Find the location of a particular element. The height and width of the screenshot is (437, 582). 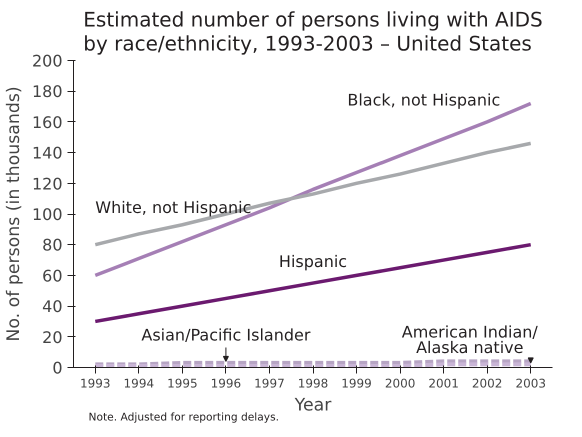

series-label: Black, not Hispanic is located at coordinates (423, 100).